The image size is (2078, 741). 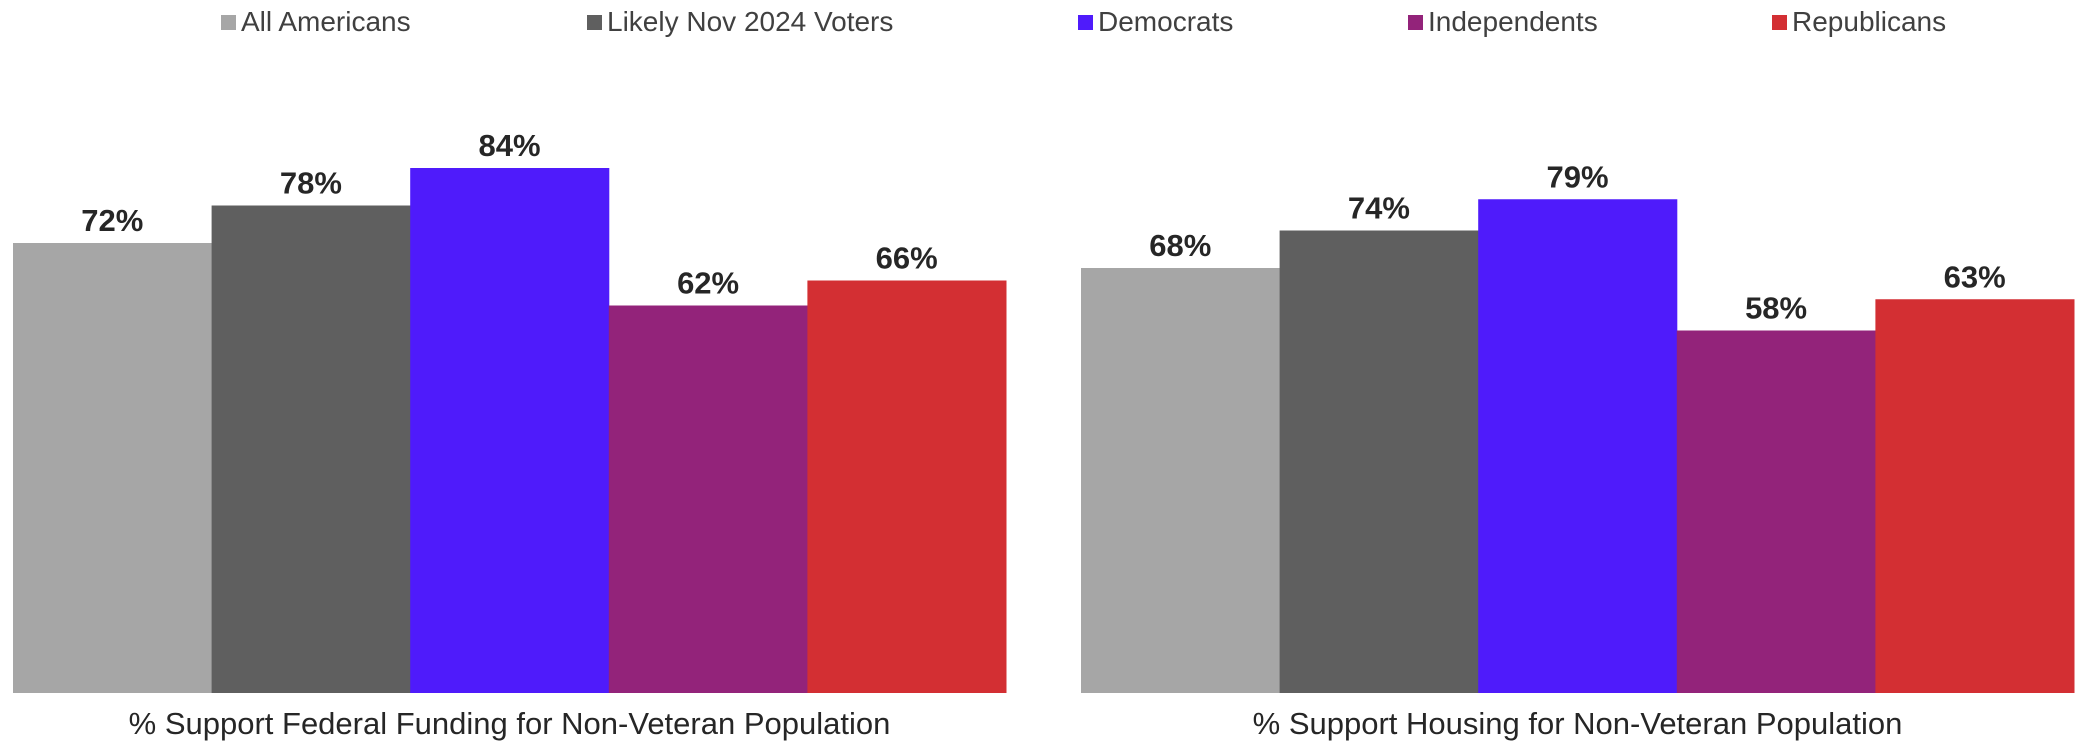 I want to click on value-label-independents-group-2: 58%, so click(x=1776, y=308).